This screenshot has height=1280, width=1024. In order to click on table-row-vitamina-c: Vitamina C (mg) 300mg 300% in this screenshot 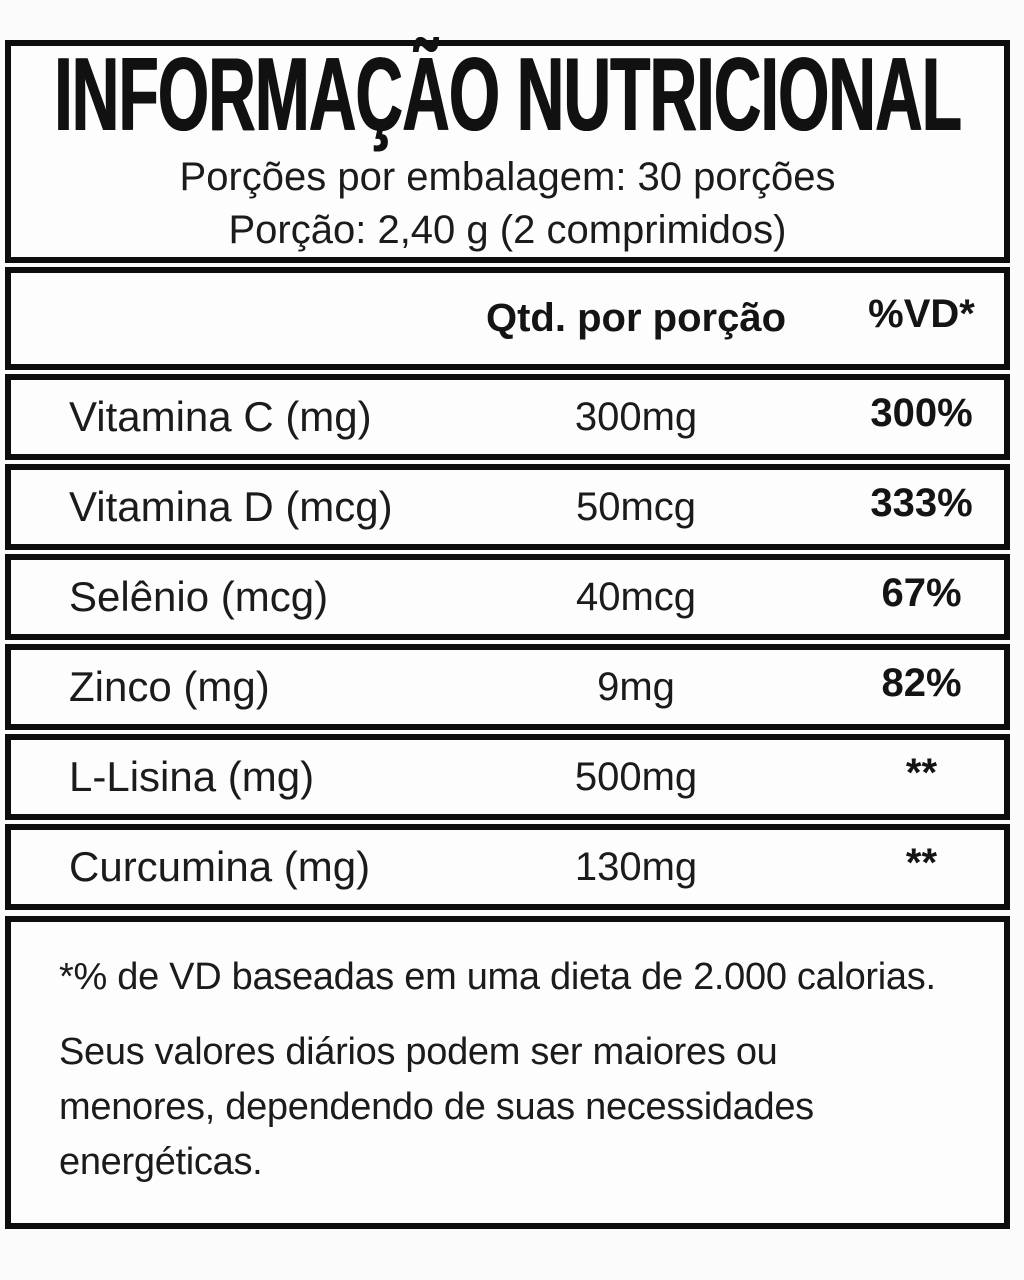, I will do `click(507, 417)`.